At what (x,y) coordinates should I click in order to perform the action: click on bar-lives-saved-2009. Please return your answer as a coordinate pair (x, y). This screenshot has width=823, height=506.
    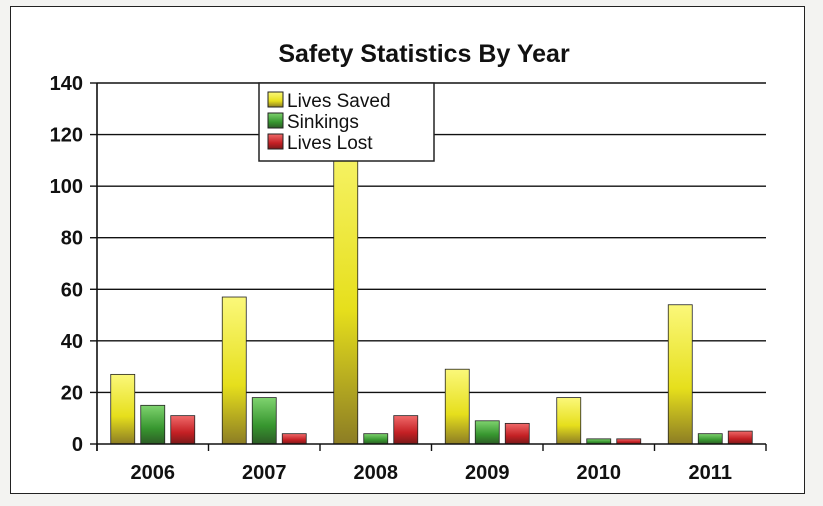
    Looking at the image, I should click on (457, 406).